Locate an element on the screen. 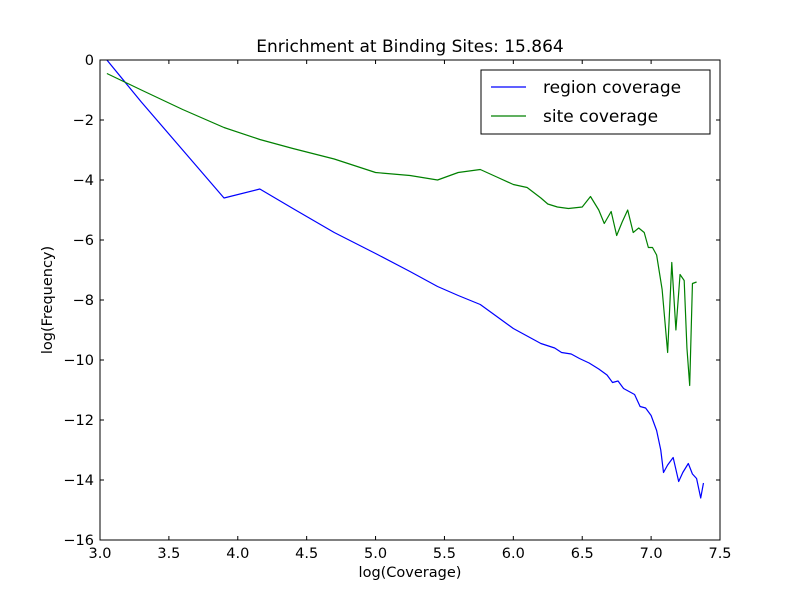 The image size is (800, 600). legend-label-0: region coverage is located at coordinates (612, 88).